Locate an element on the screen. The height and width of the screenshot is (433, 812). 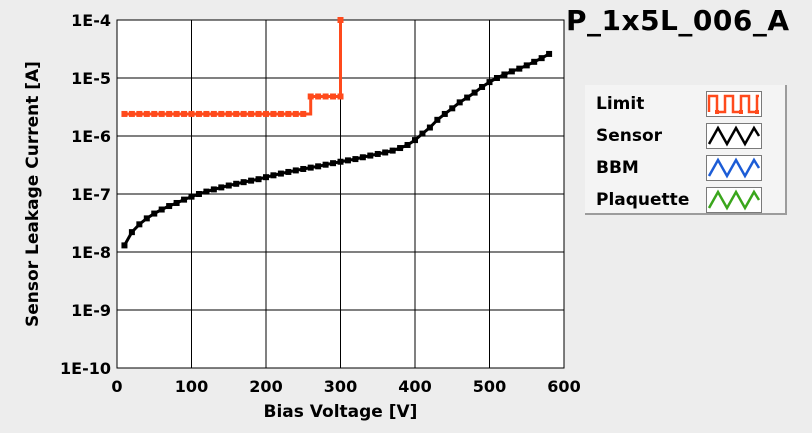
x-tick-label: 300 is located at coordinates (340, 386).